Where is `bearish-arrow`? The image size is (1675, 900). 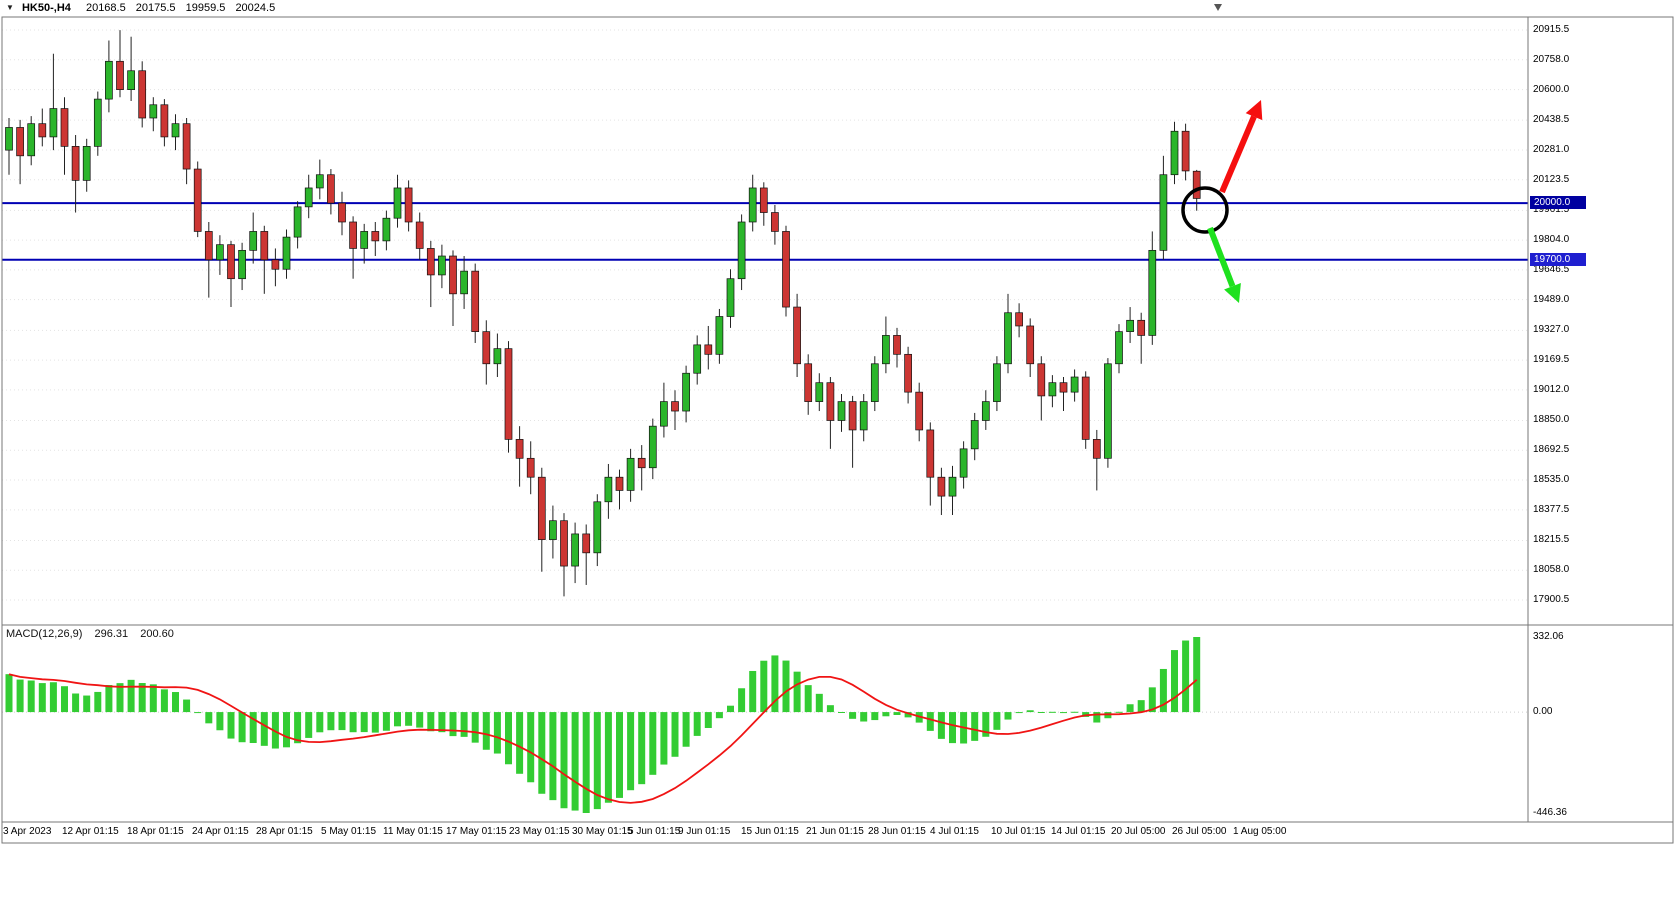 bearish-arrow is located at coordinates (1221, 257).